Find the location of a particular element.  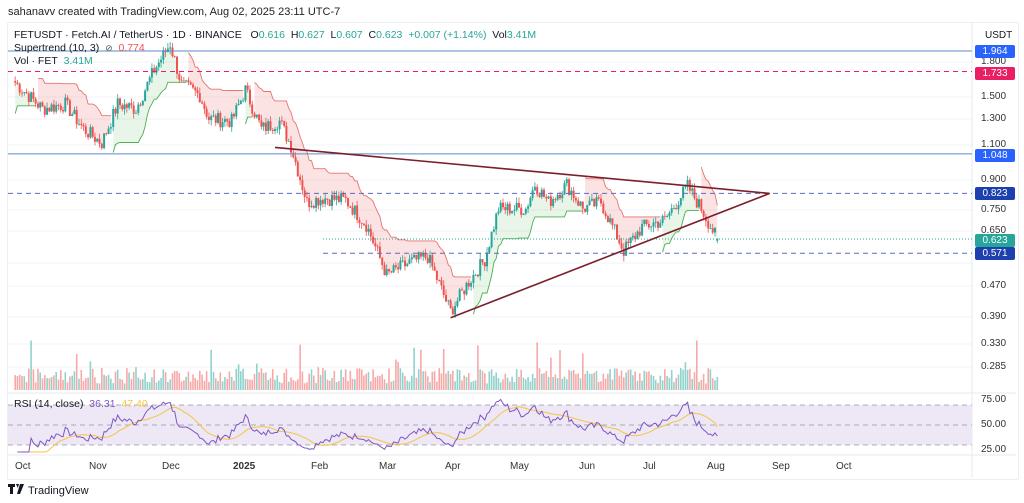

supertrend-down-fill is located at coordinates (216, 88).